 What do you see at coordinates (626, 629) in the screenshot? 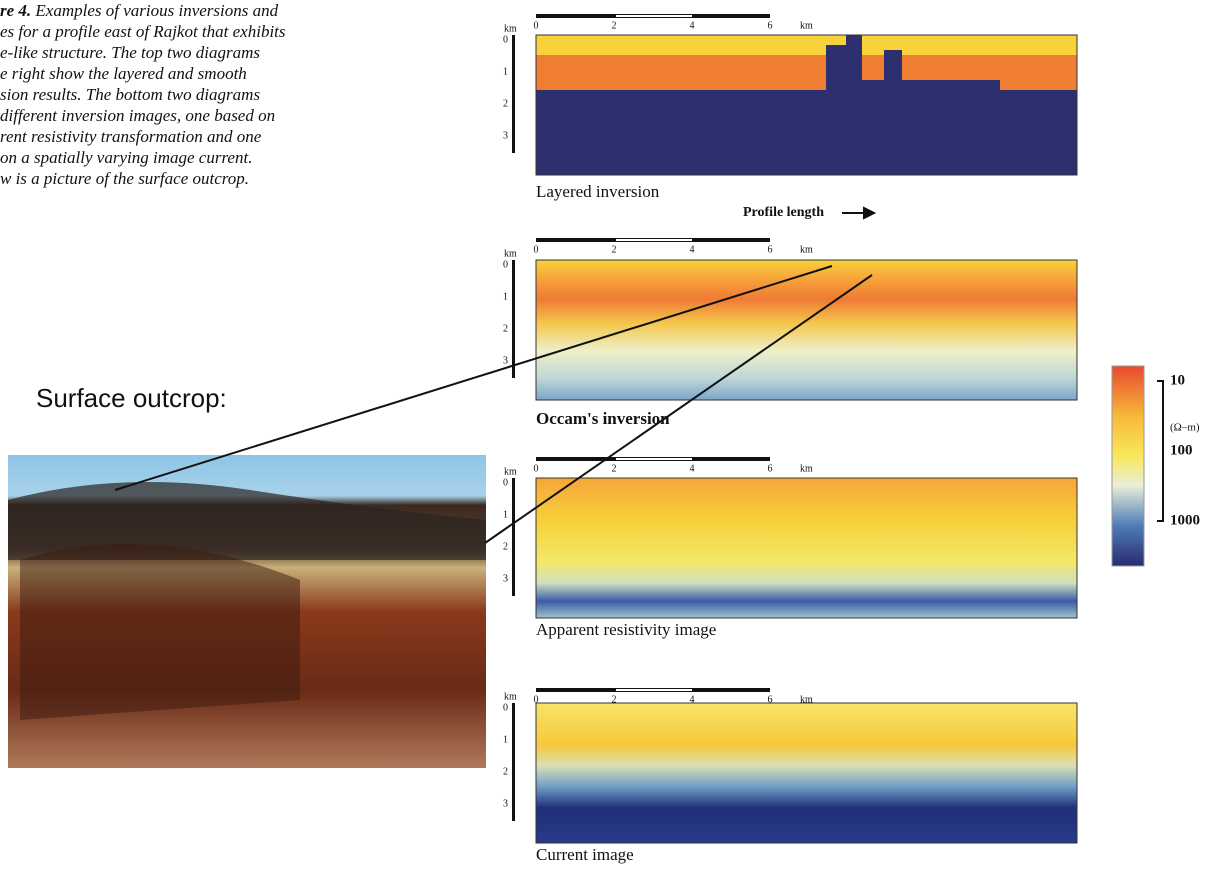
I see `panel-label: Apparent resistivity image` at bounding box center [626, 629].